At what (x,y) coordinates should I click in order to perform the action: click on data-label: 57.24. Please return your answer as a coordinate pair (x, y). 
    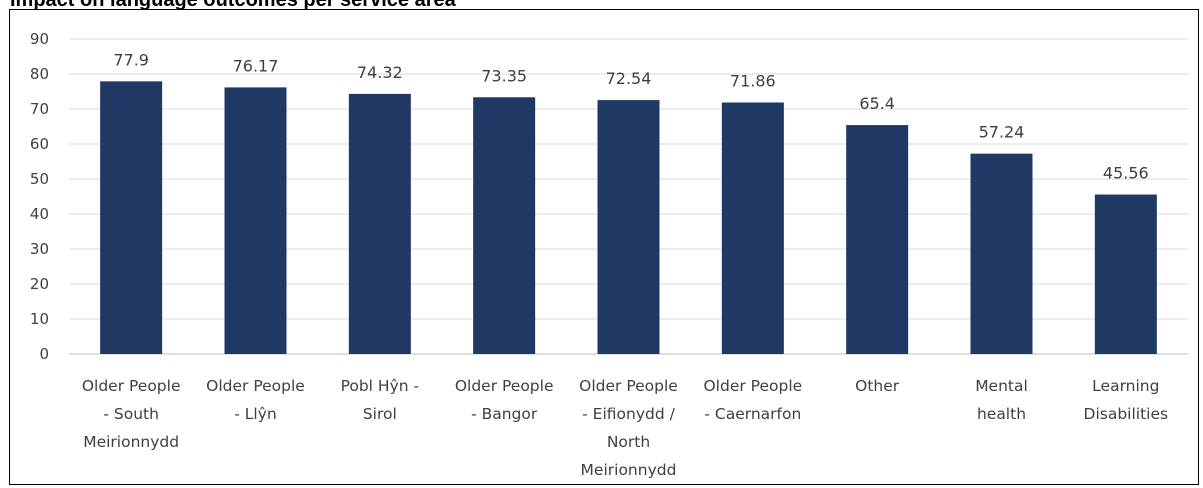
    Looking at the image, I should click on (1002, 132).